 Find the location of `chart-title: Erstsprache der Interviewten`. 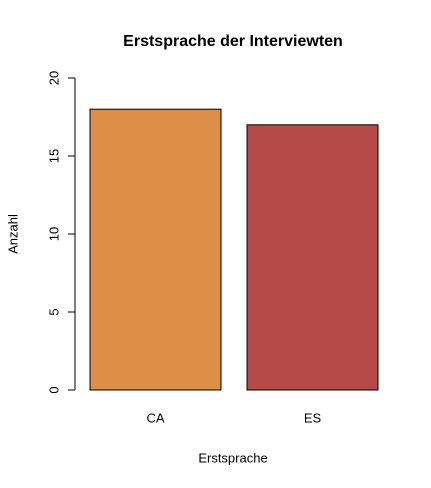

chart-title: Erstsprache der Interviewten is located at coordinates (233, 41).